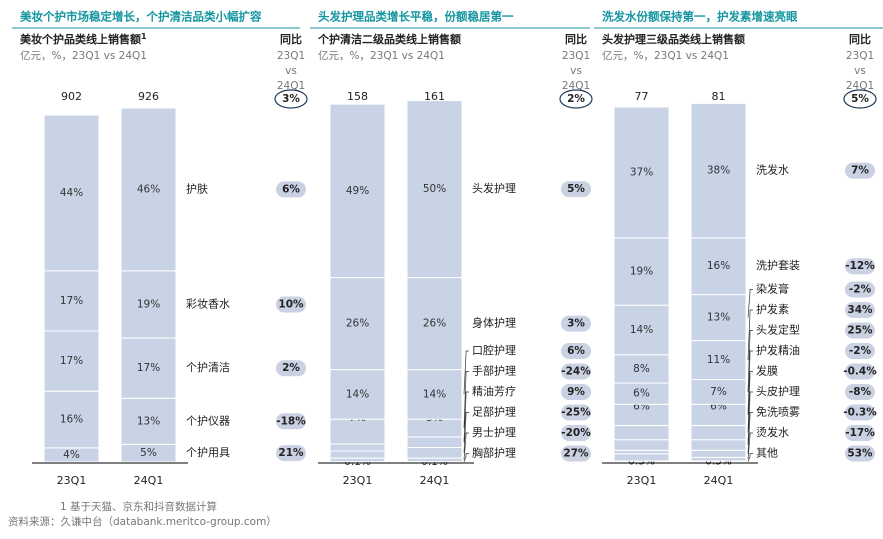 The height and width of the screenshot is (539, 883). What do you see at coordinates (641, 172) in the screenshot?
I see `segment-label: 37%` at bounding box center [641, 172].